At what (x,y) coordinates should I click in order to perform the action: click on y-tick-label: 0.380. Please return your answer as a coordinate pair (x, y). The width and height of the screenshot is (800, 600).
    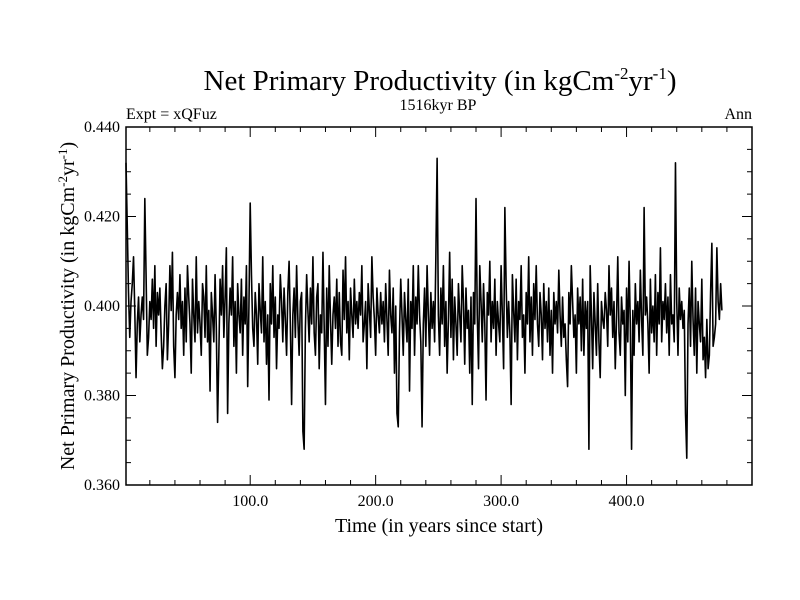
    Looking at the image, I should click on (102, 396).